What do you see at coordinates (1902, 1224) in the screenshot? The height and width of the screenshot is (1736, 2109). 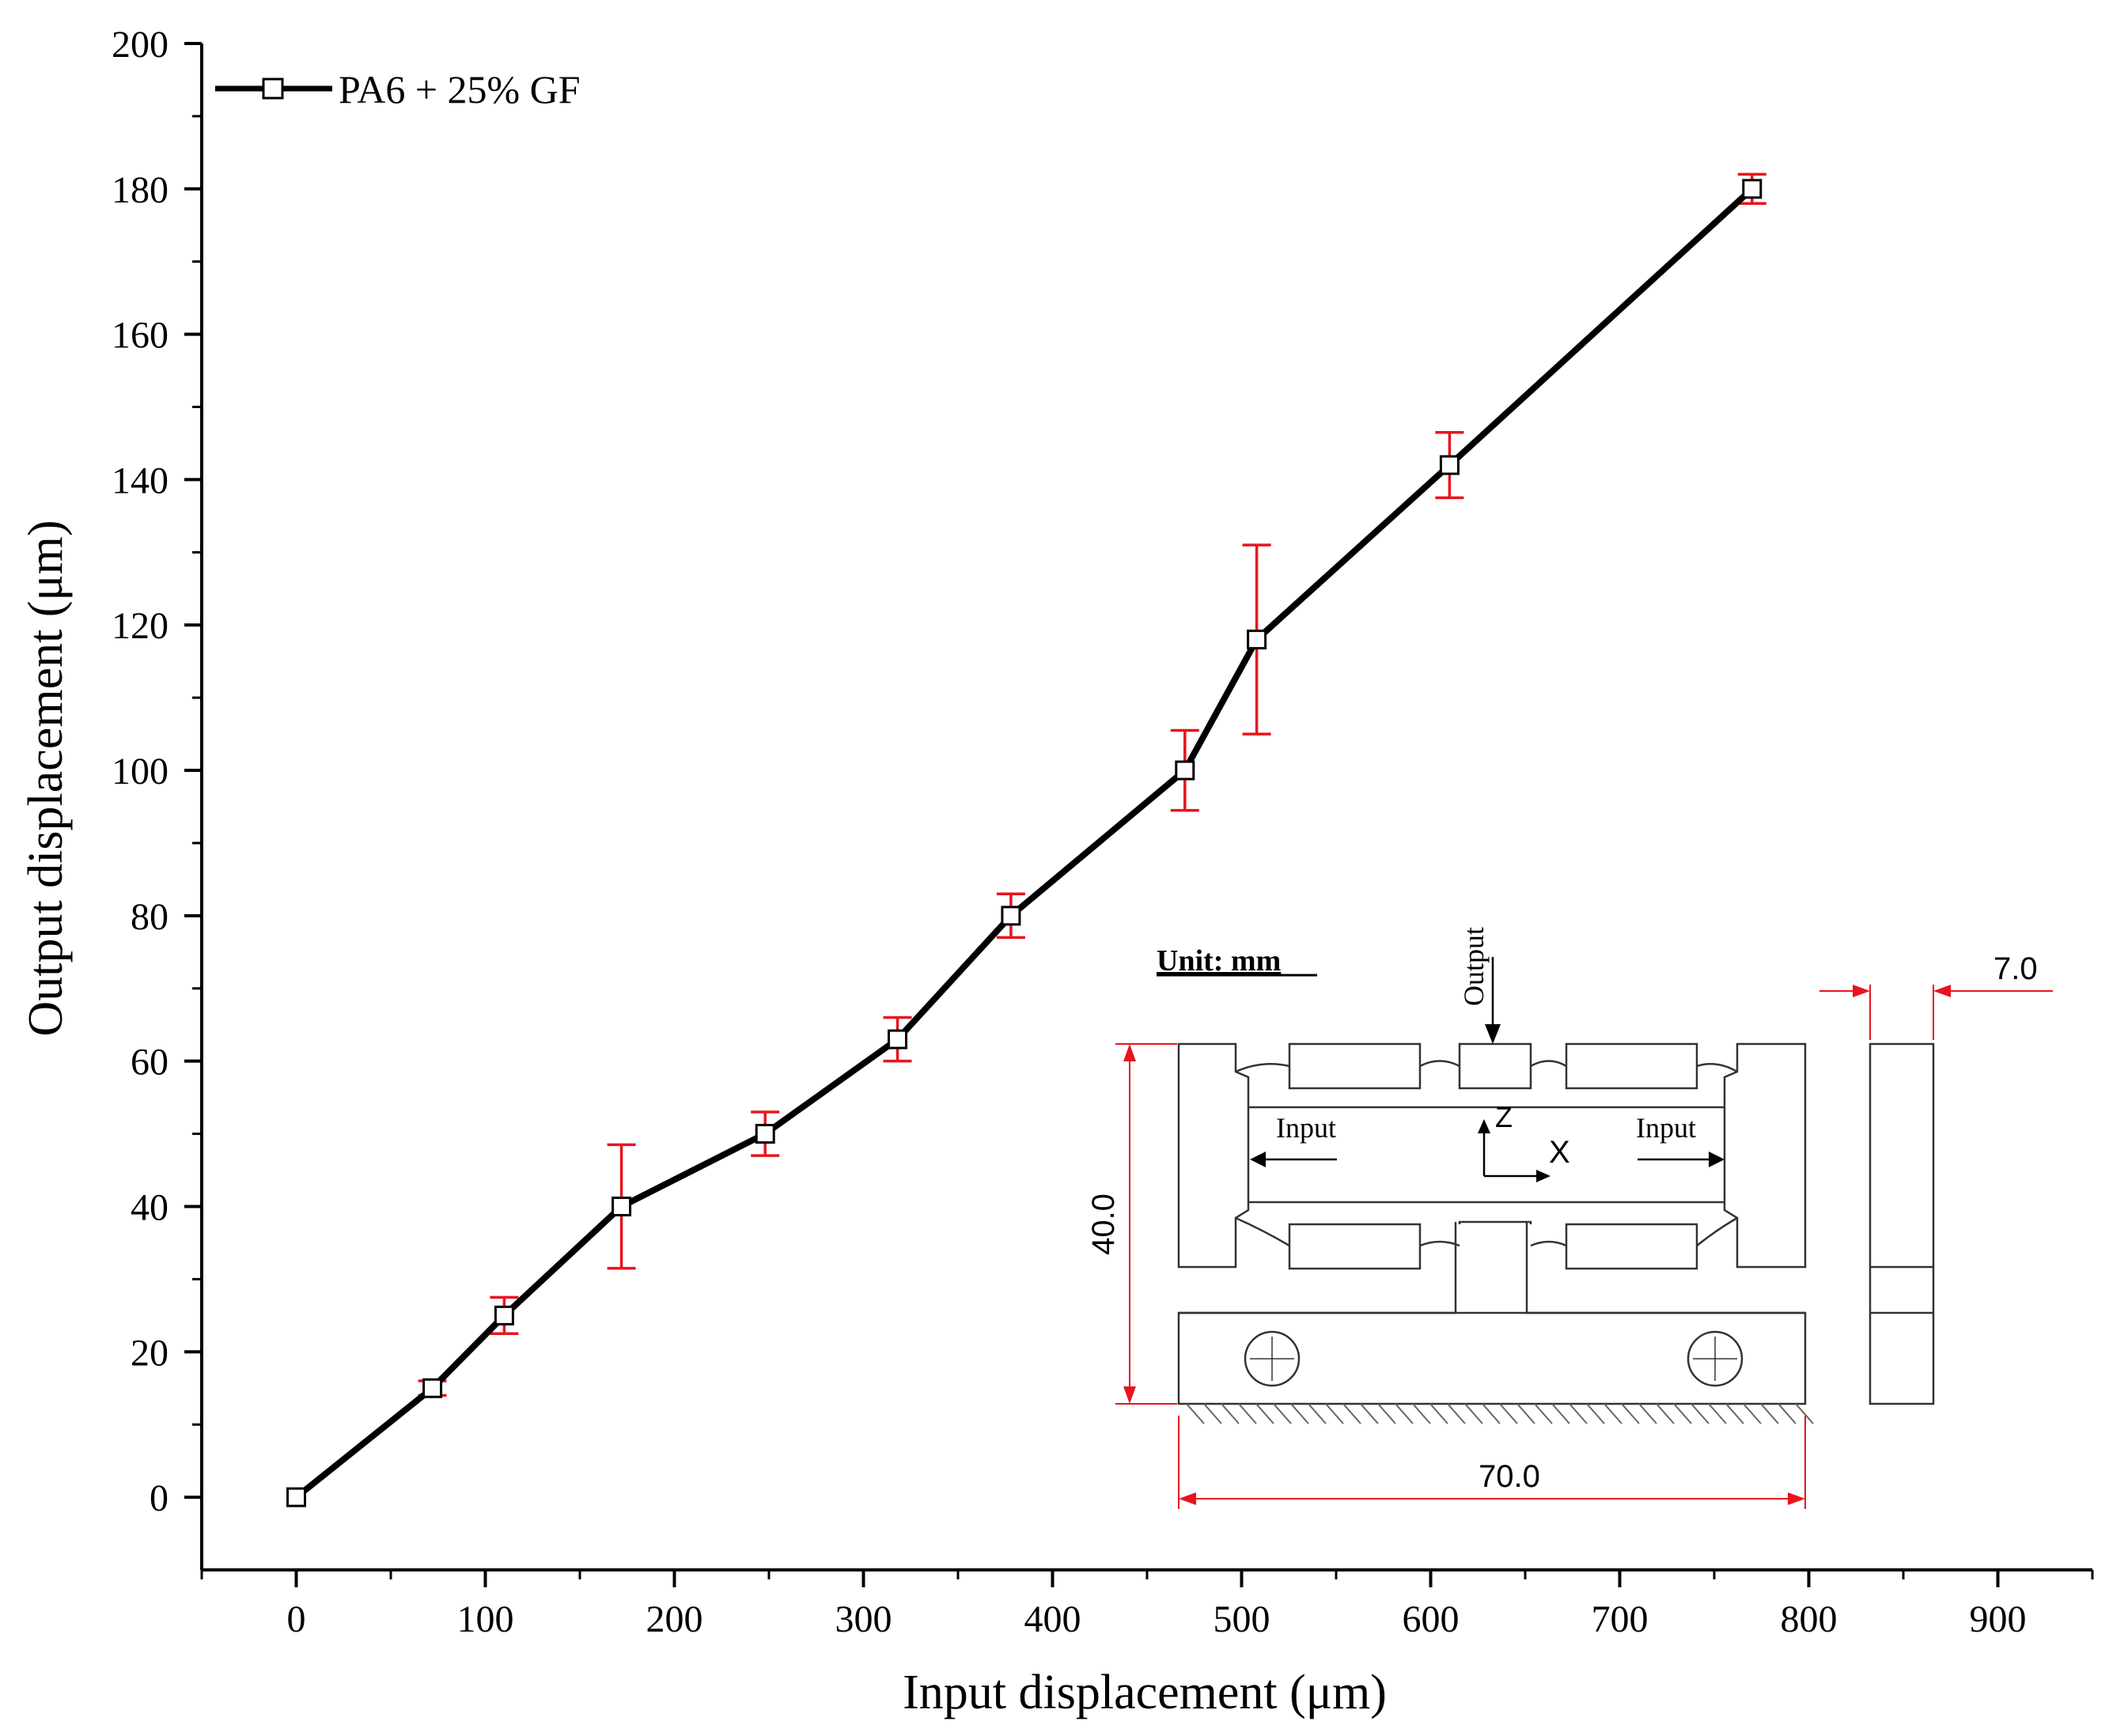 I see `mechanism-side-view` at bounding box center [1902, 1224].